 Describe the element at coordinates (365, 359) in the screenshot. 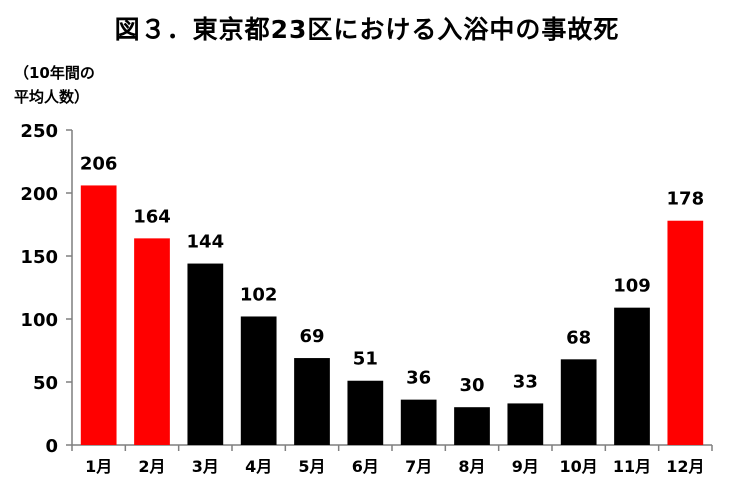

I see `data-label: 51` at that location.